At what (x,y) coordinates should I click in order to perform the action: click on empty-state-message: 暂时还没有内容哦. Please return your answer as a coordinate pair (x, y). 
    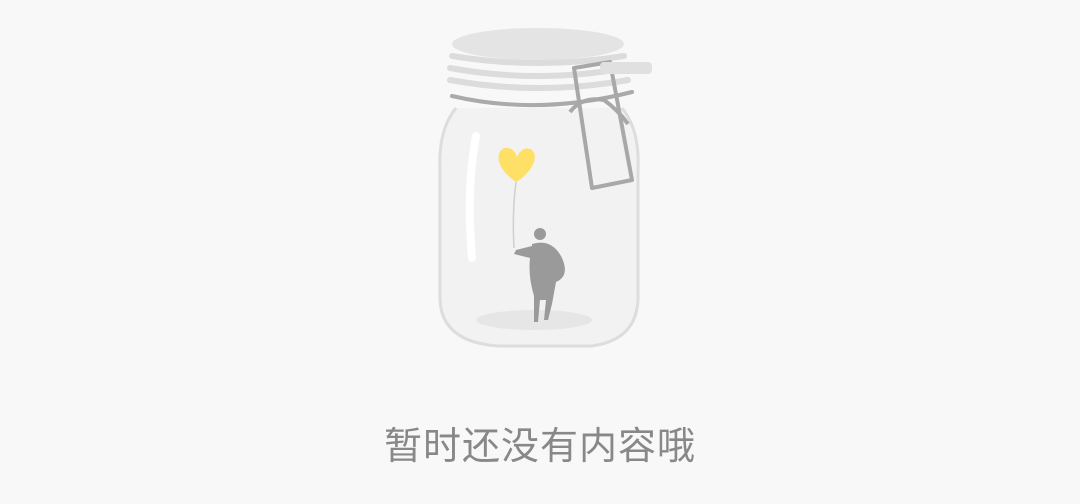
    Looking at the image, I should click on (539, 446).